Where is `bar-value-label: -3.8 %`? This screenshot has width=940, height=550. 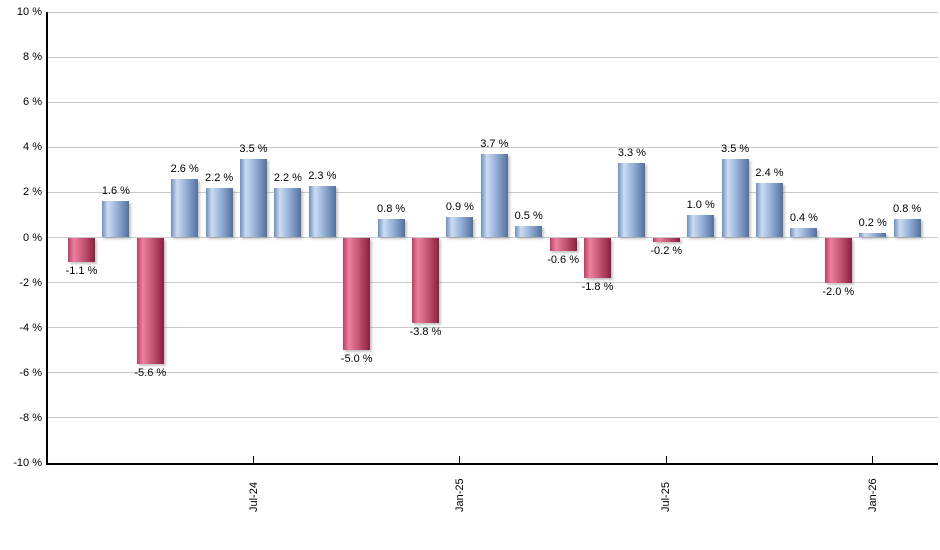 bar-value-label: -3.8 % is located at coordinates (425, 332).